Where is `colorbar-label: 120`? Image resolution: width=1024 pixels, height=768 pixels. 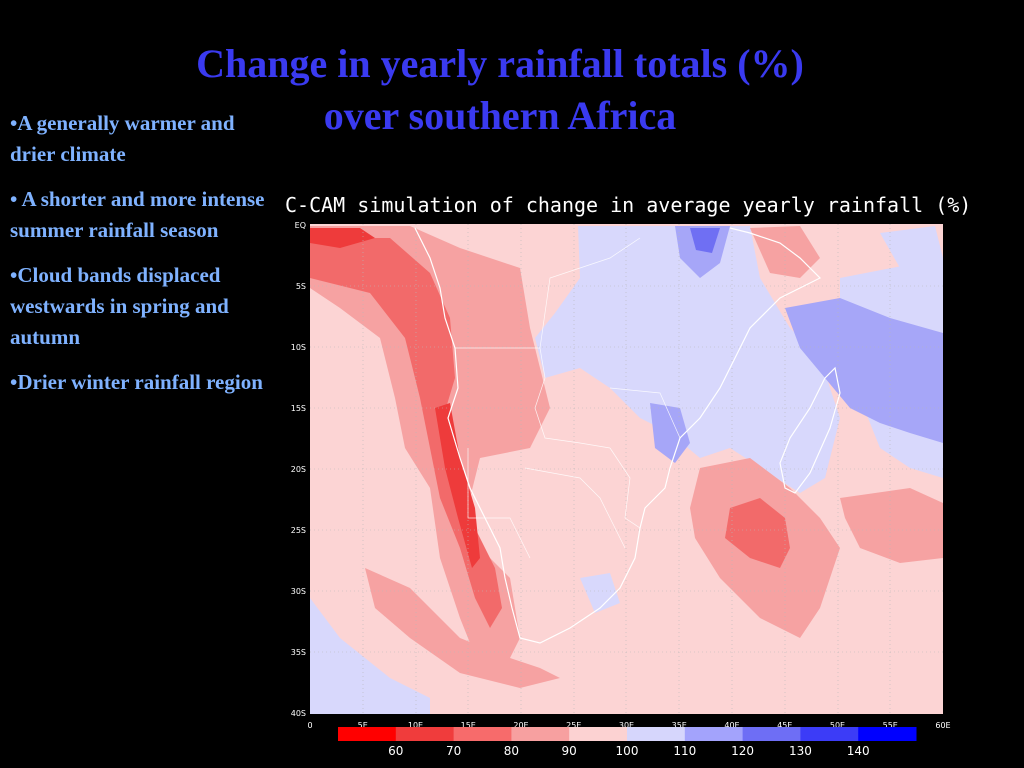 colorbar-label: 120 is located at coordinates (742, 751).